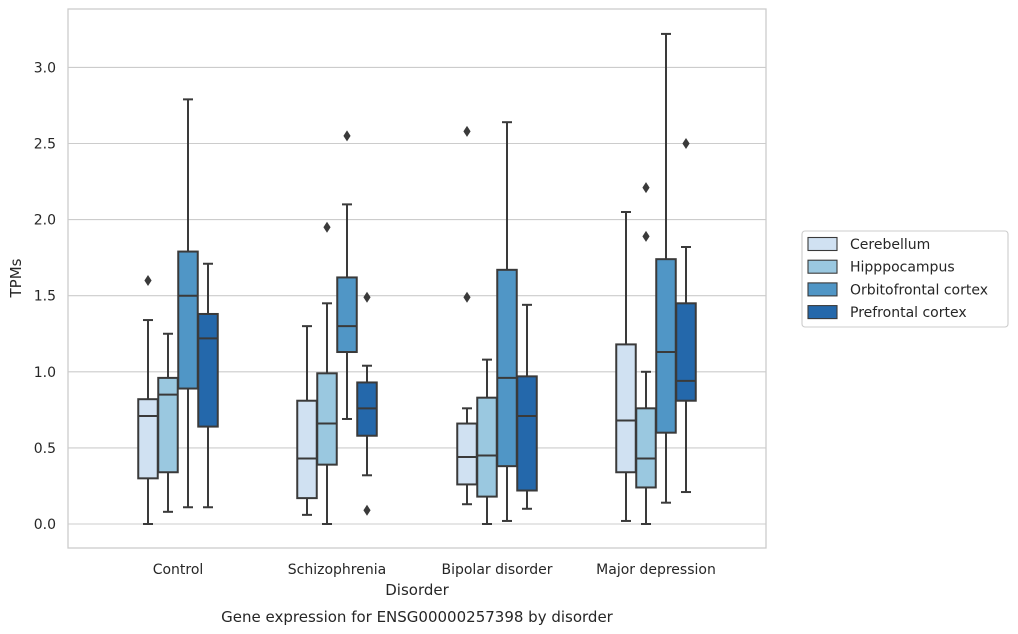 The width and height of the screenshot is (1018, 634). Describe the element at coordinates (45, 68) in the screenshot. I see `y-tick-label: 3.0` at that location.